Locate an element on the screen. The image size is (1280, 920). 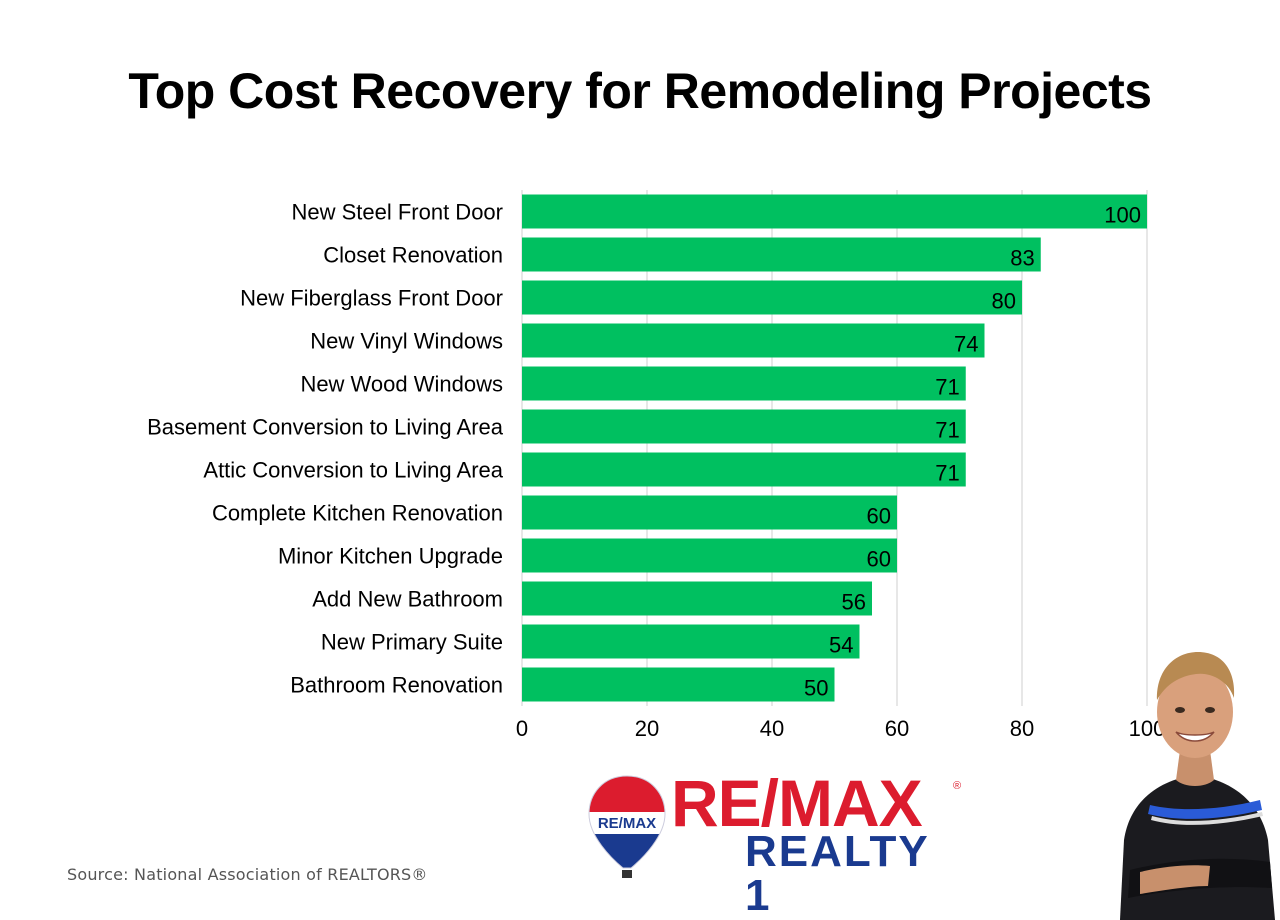
brand-sub: REALTY 1 is located at coordinates (837, 873).